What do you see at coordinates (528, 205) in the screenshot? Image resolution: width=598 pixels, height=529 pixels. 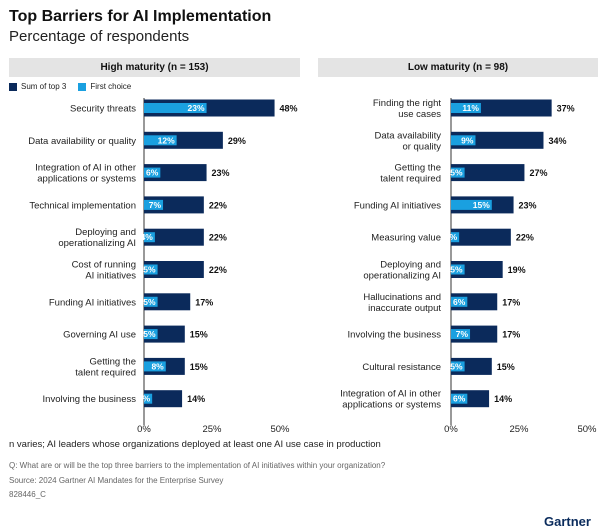 I see `low-label-sum-top3: 23%` at bounding box center [528, 205].